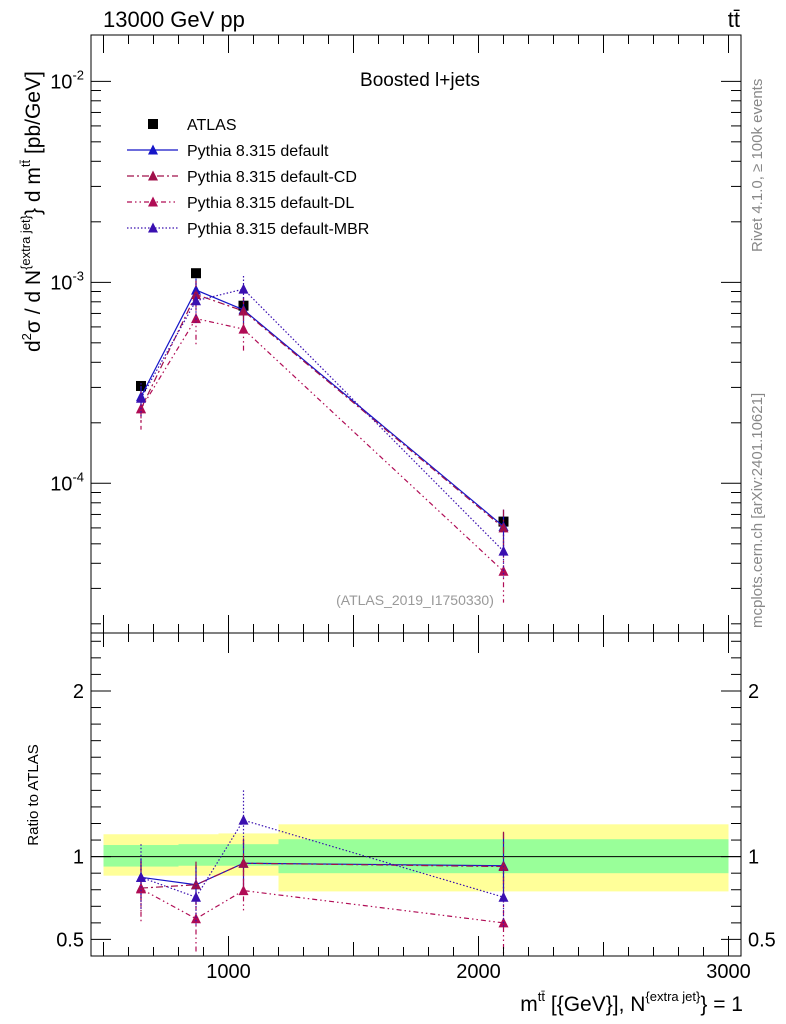 Image resolution: width=786 pixels, height=1024 pixels. I want to click on x-axis-label: mtt̄ [{GeV}], N{extra jet}} = 1, so click(631, 1002).